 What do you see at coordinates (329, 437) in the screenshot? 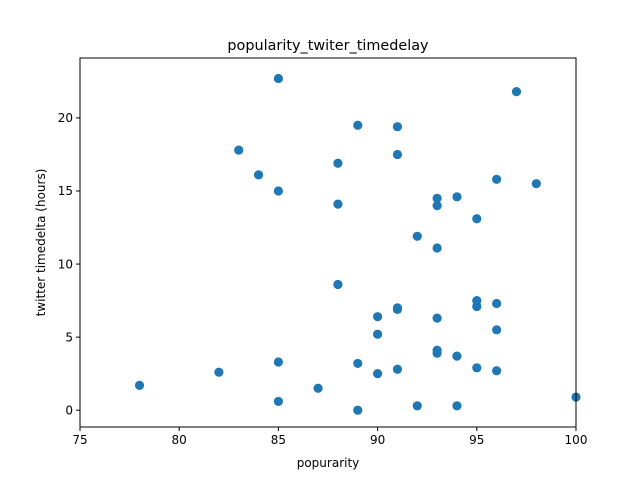
I see `x-axis-ticks: 75 80 85 90 95 100` at bounding box center [329, 437].